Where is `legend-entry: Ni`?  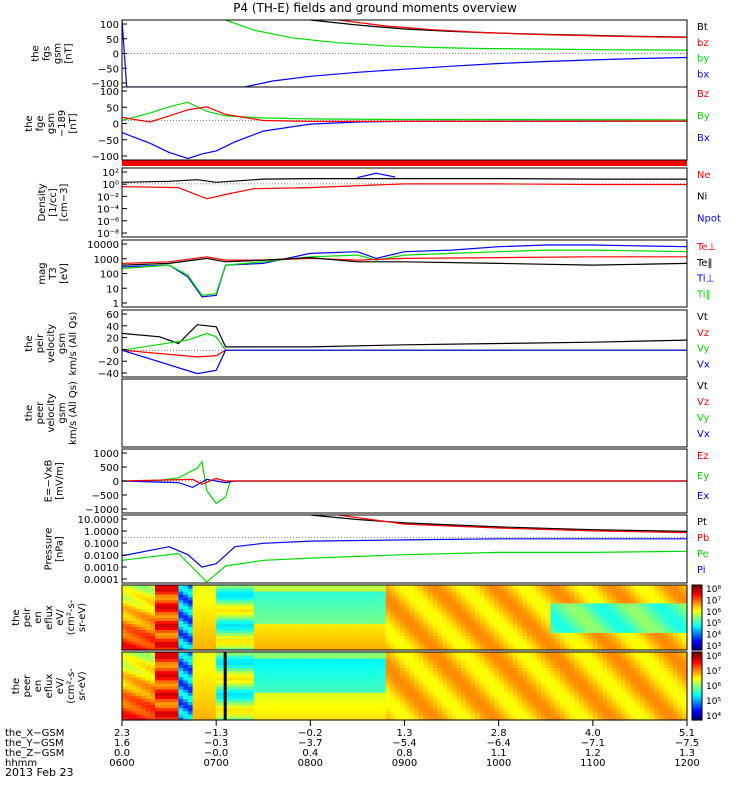
legend-entry: Ni is located at coordinates (702, 197).